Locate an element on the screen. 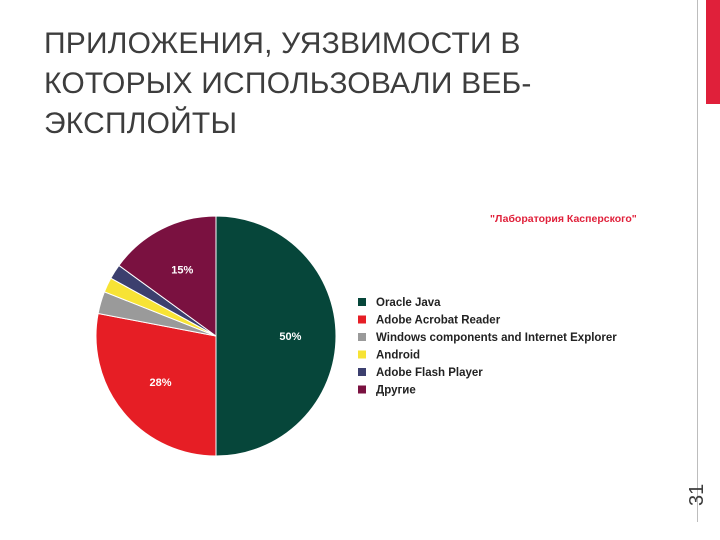 The width and height of the screenshot is (720, 540). slice-label-4: 2% is located at coordinates (93, 279).